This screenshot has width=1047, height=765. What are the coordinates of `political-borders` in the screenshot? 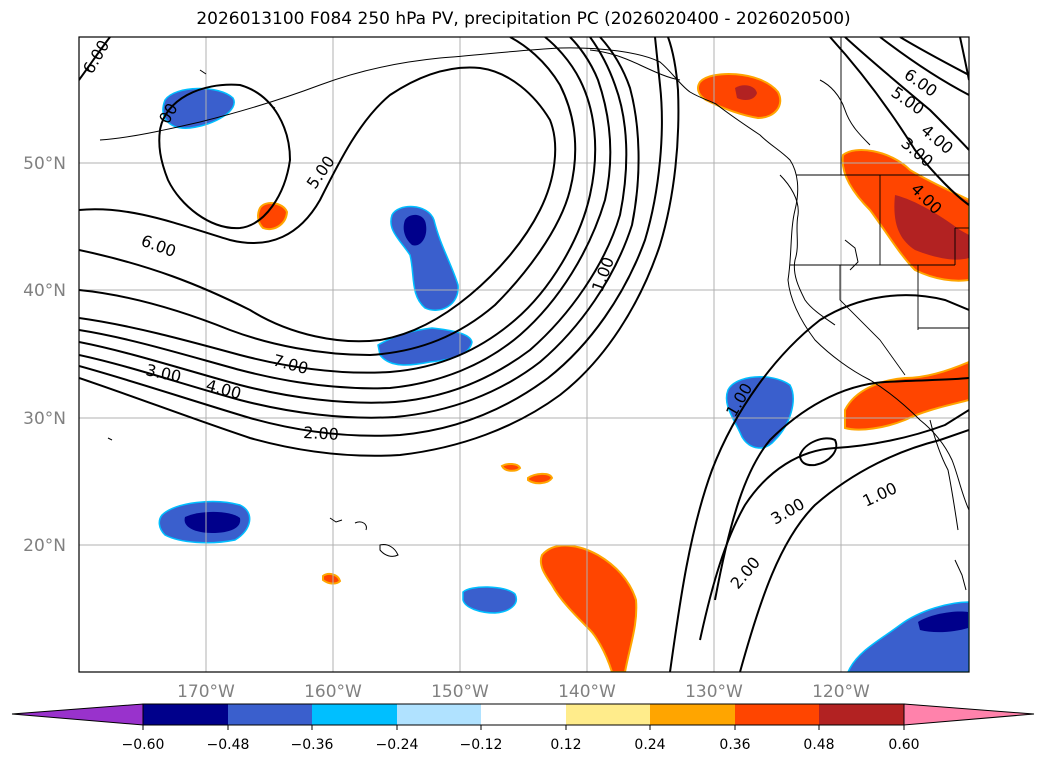 It's located at (879, 206).